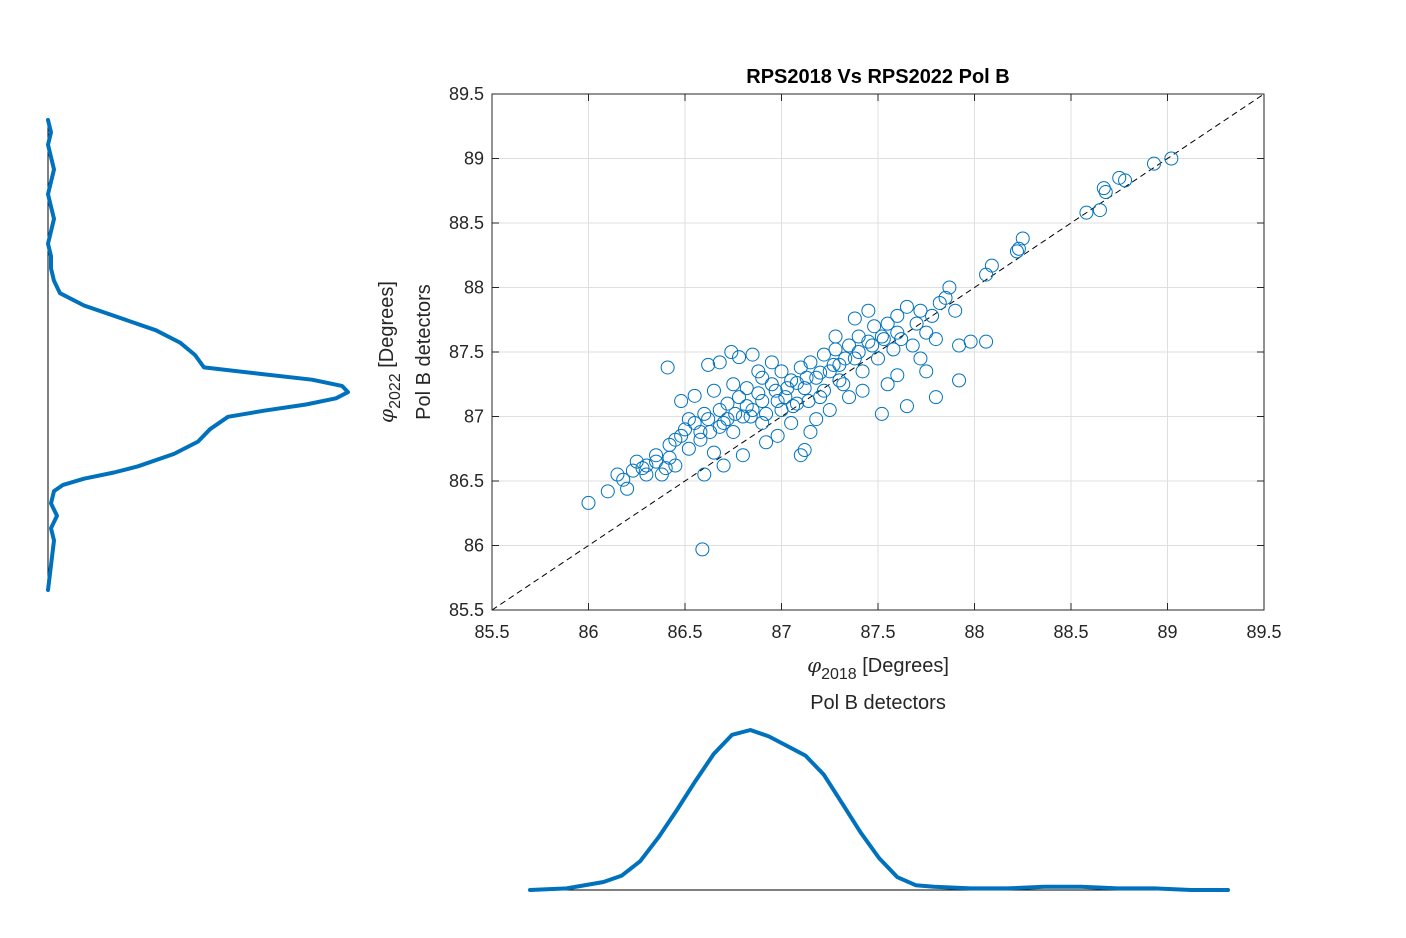 Image resolution: width=1406 pixels, height=938 pixels. What do you see at coordinates (839, 674) in the screenshot?
I see `x-axis-label-subscript: 2018` at bounding box center [839, 674].